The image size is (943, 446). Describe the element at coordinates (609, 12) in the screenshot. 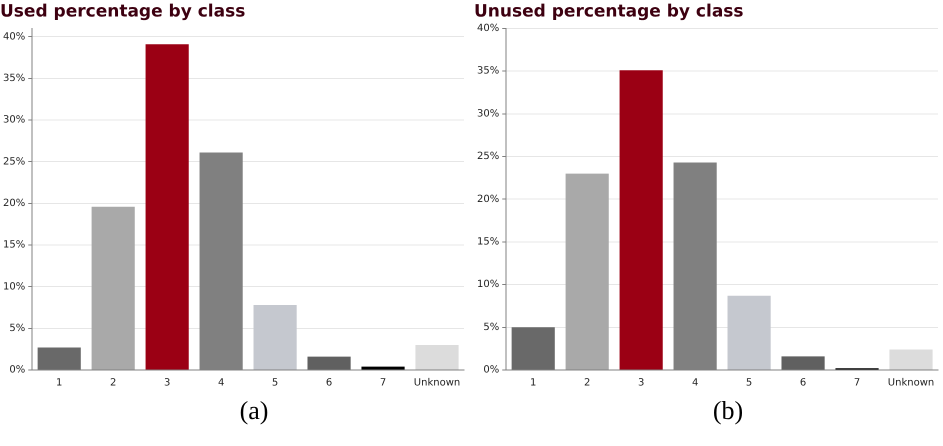

I see `chart-title: Unused percentage by class` at that location.